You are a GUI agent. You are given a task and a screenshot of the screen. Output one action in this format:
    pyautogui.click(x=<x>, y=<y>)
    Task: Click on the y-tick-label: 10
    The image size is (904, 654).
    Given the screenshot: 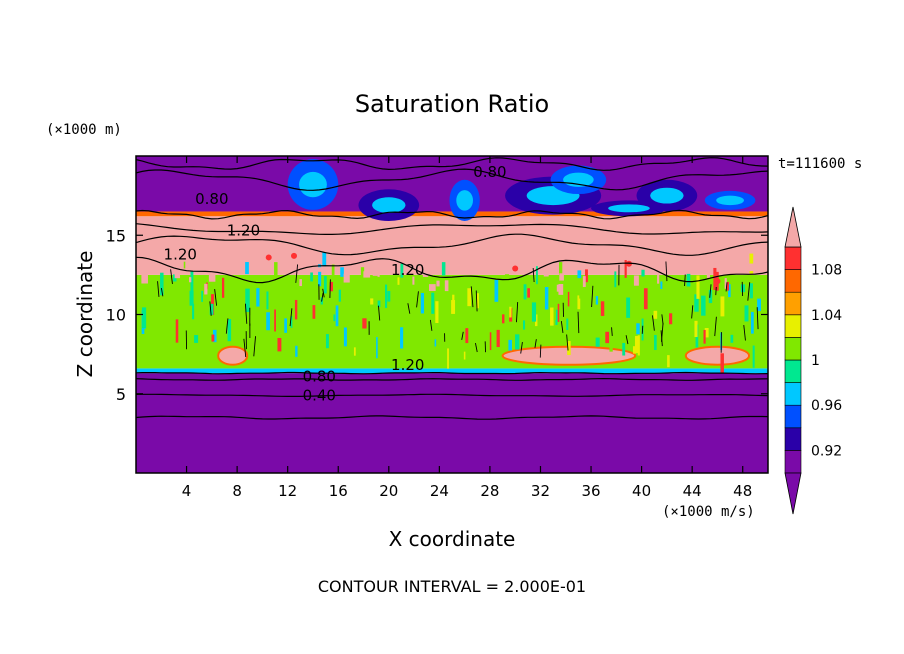 What is the action you would take?
    pyautogui.click(x=116, y=315)
    